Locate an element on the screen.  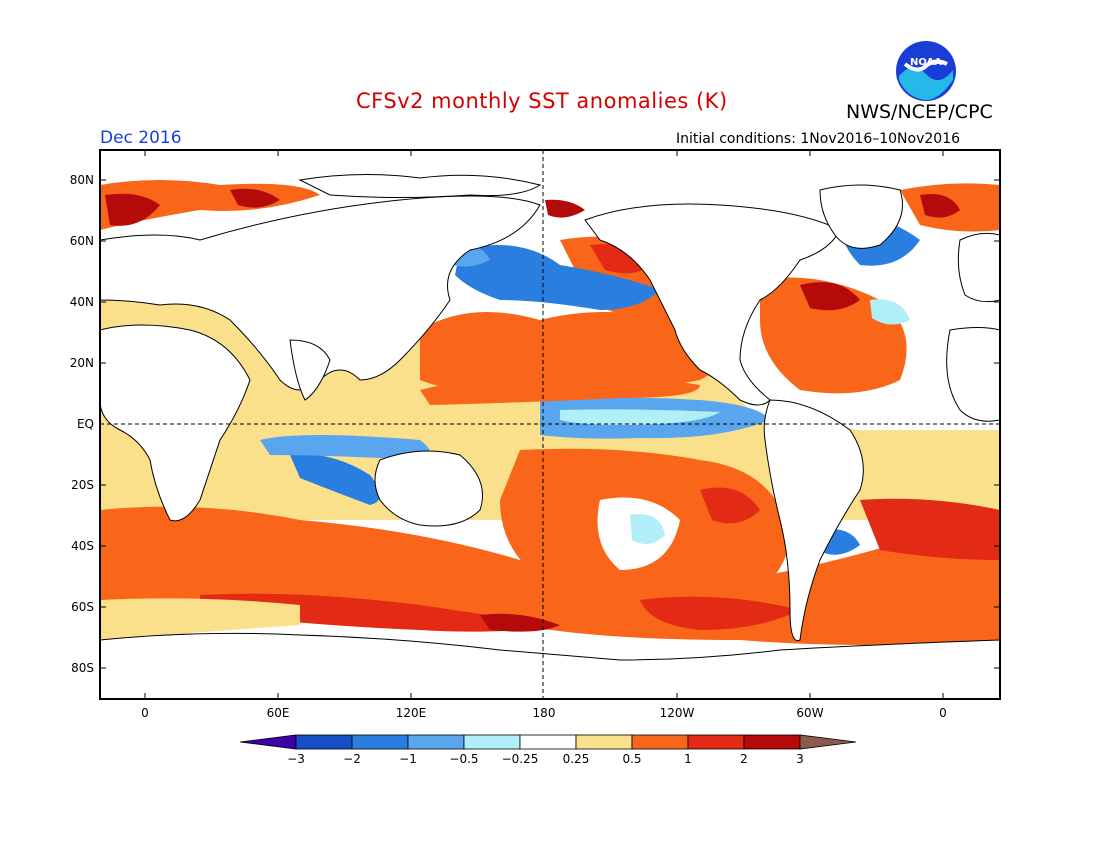
lat-tick-80s: 80S is located at coordinates (535, 668).